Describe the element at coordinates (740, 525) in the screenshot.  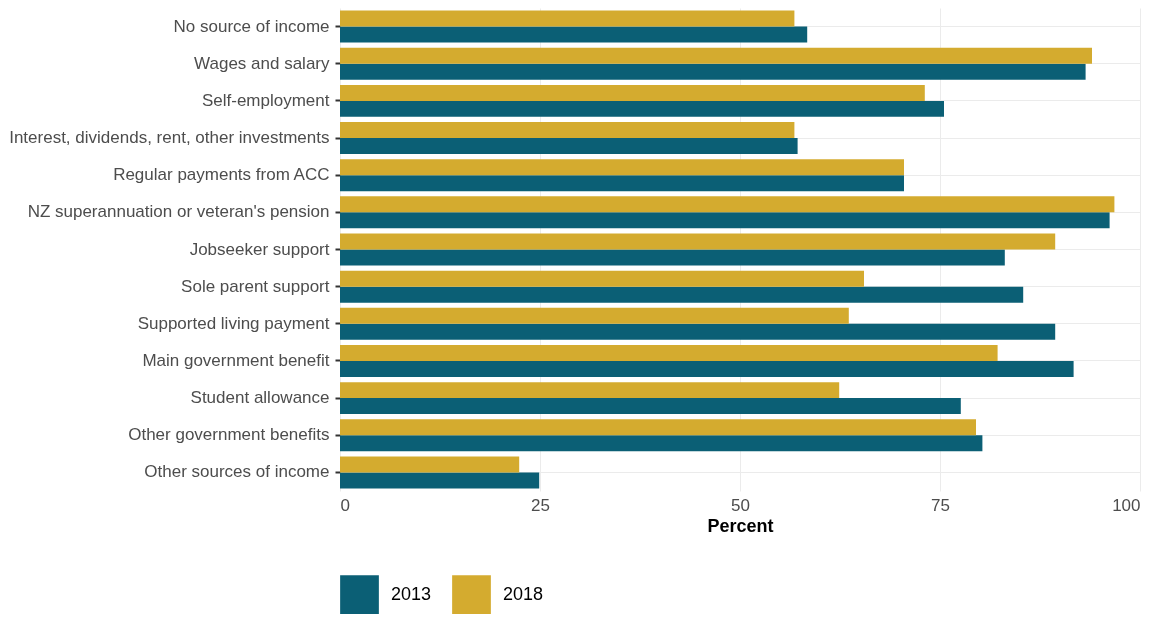
I see `x-axis-title: Percent` at that location.